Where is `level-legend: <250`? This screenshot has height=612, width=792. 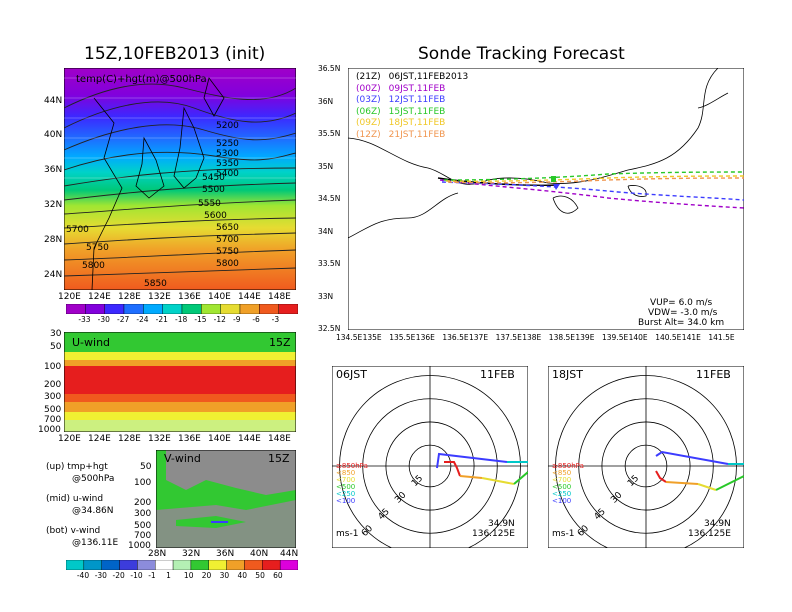
level-legend: <250 is located at coordinates (345, 494).